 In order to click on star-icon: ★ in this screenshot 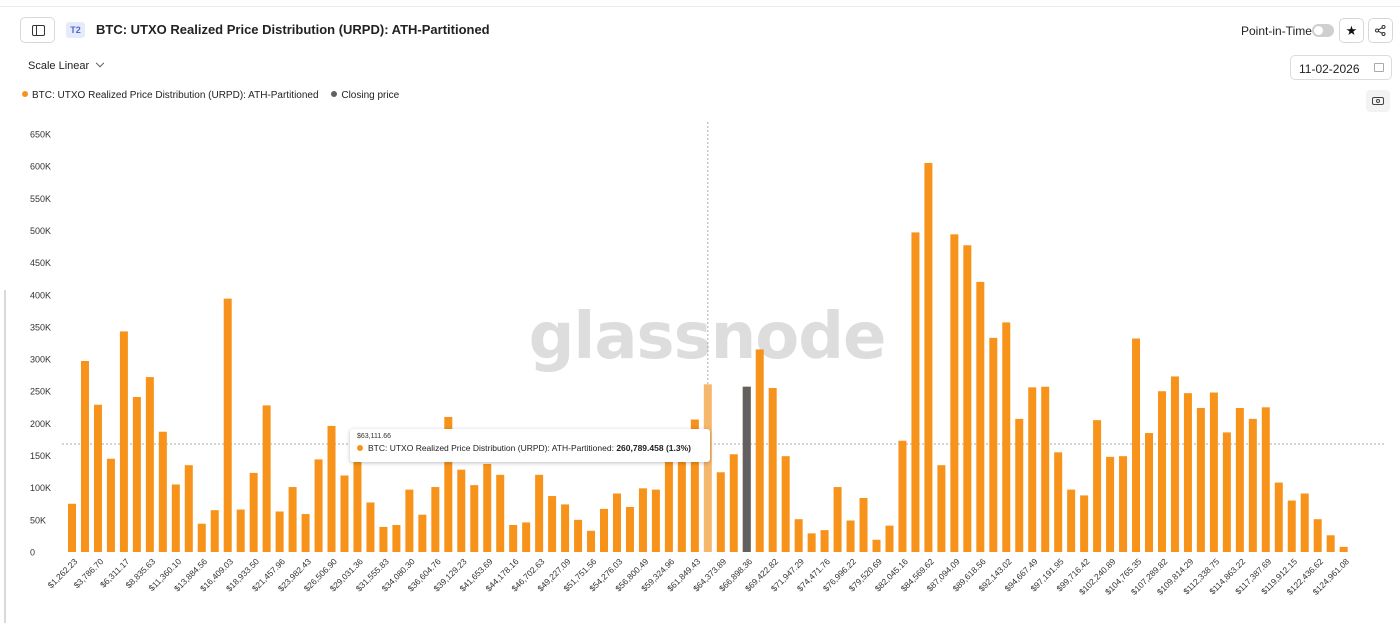, I will do `click(1351, 30)`.